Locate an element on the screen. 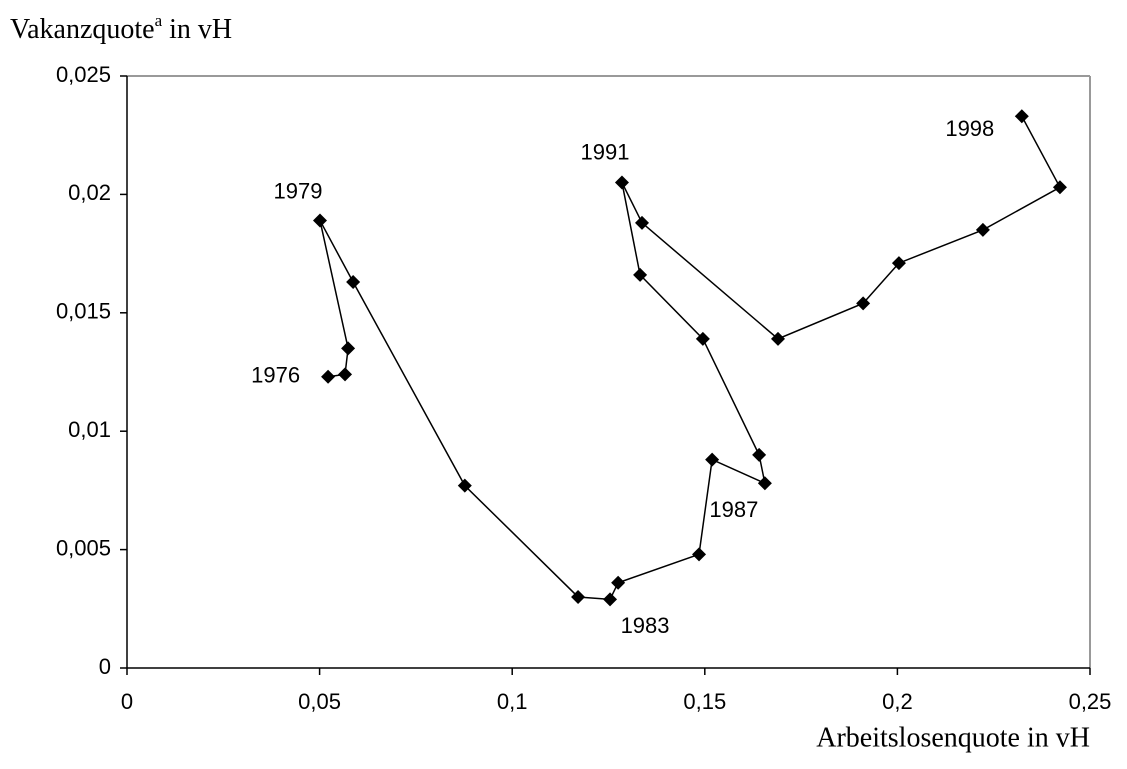 The width and height of the screenshot is (1127, 769). point-label: 1979 is located at coordinates (298, 190).